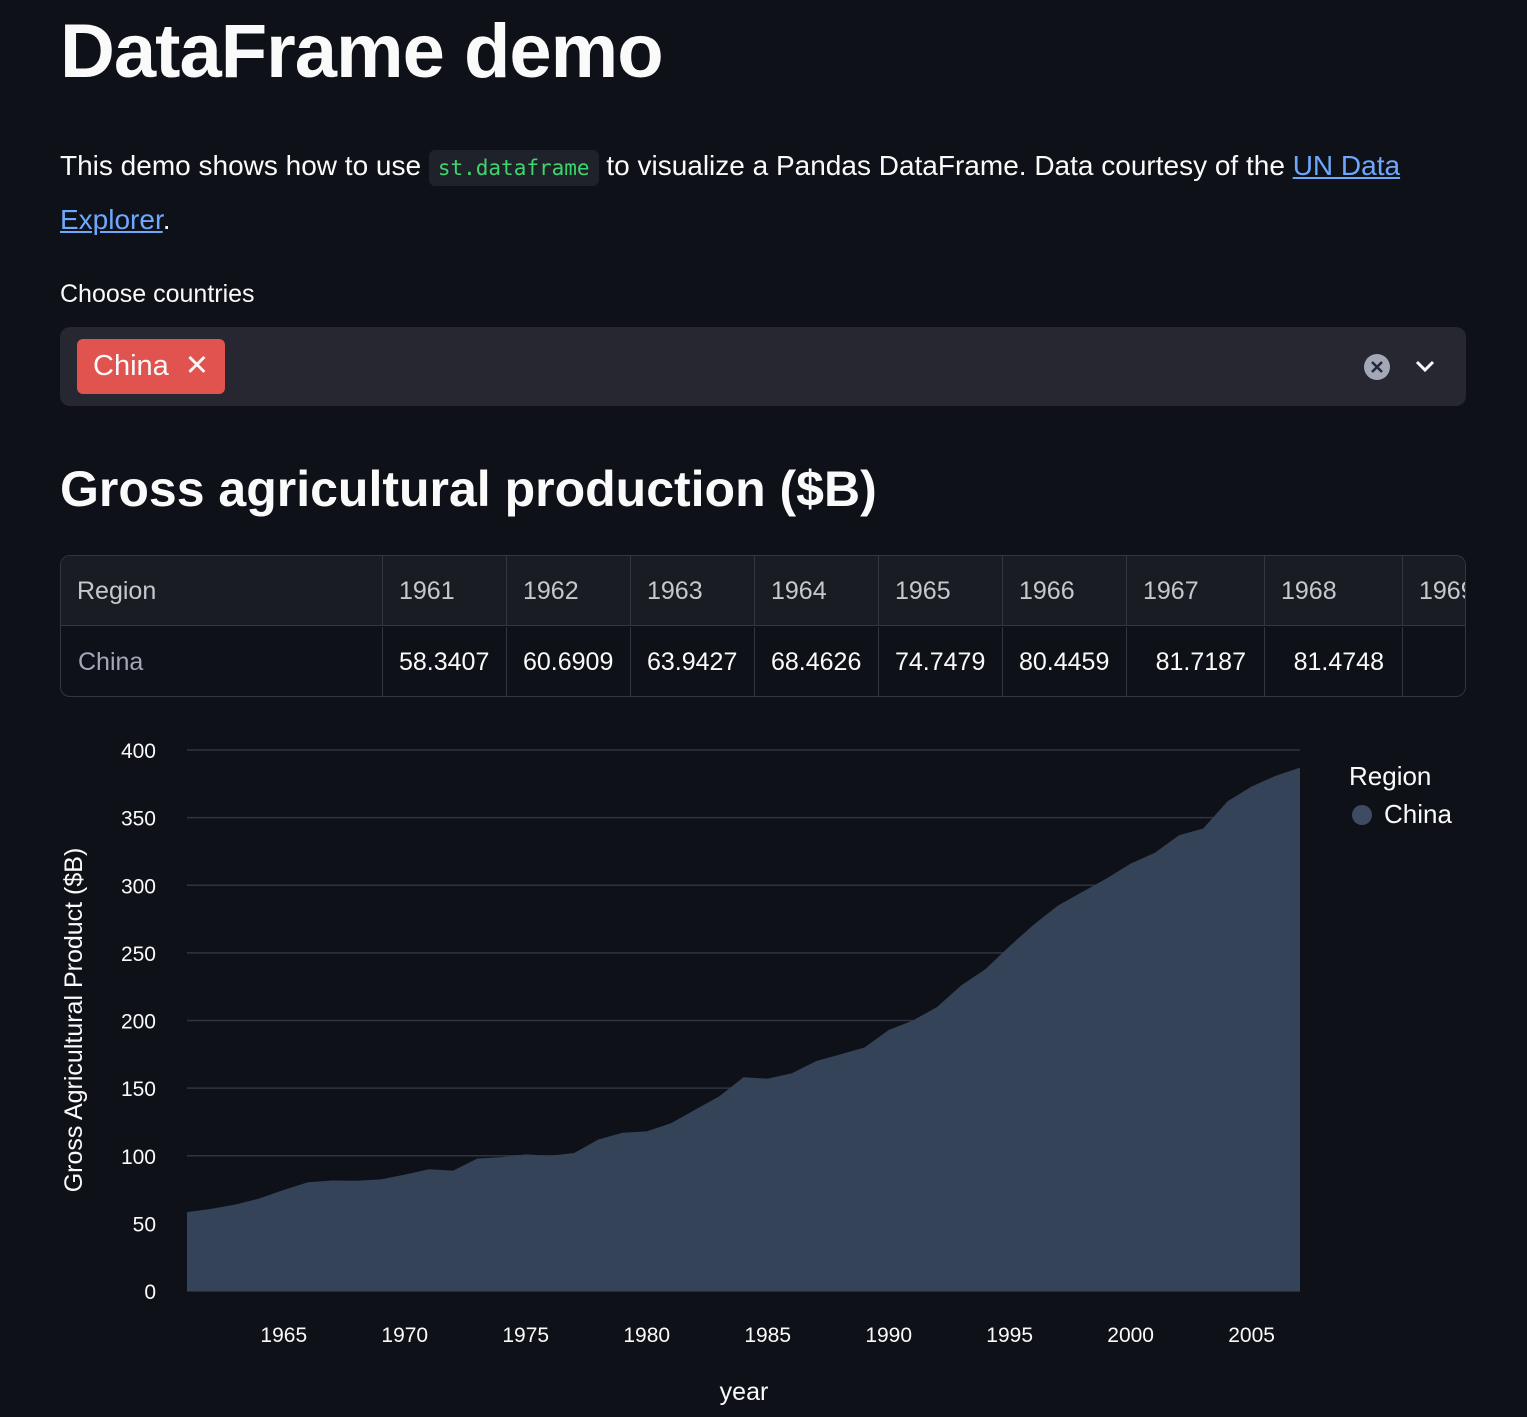  Describe the element at coordinates (730, 192) in the screenshot. I see `link: UN Data Explorer` at that location.